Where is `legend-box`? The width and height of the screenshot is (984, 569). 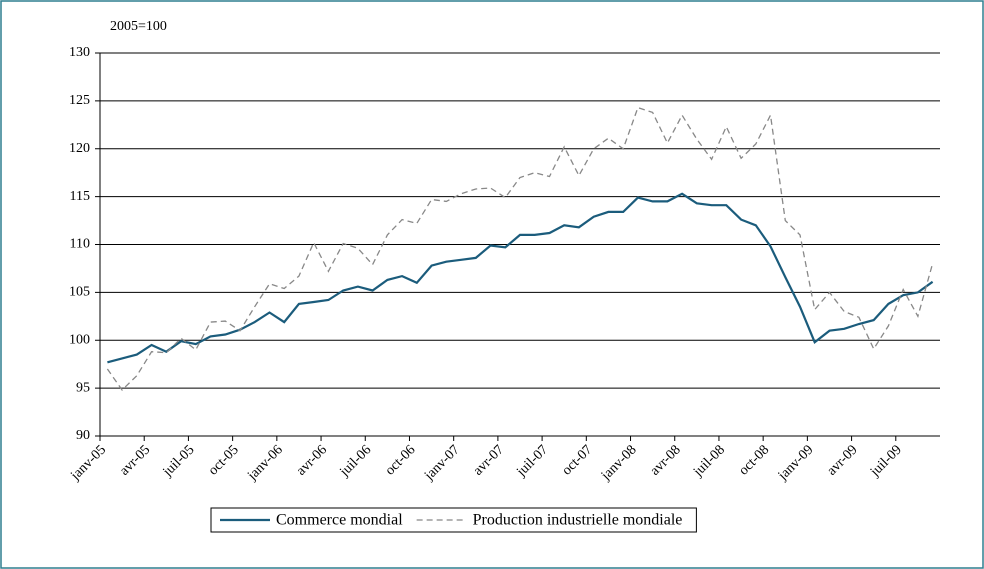 legend-box is located at coordinates (453, 520).